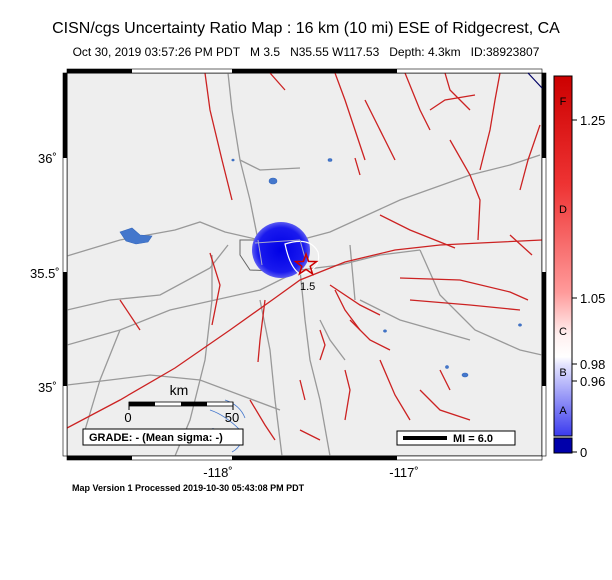 Image resolution: width=612 pixels, height=580 pixels. I want to click on lat-label-35-5: 35.5˚, so click(45, 273).